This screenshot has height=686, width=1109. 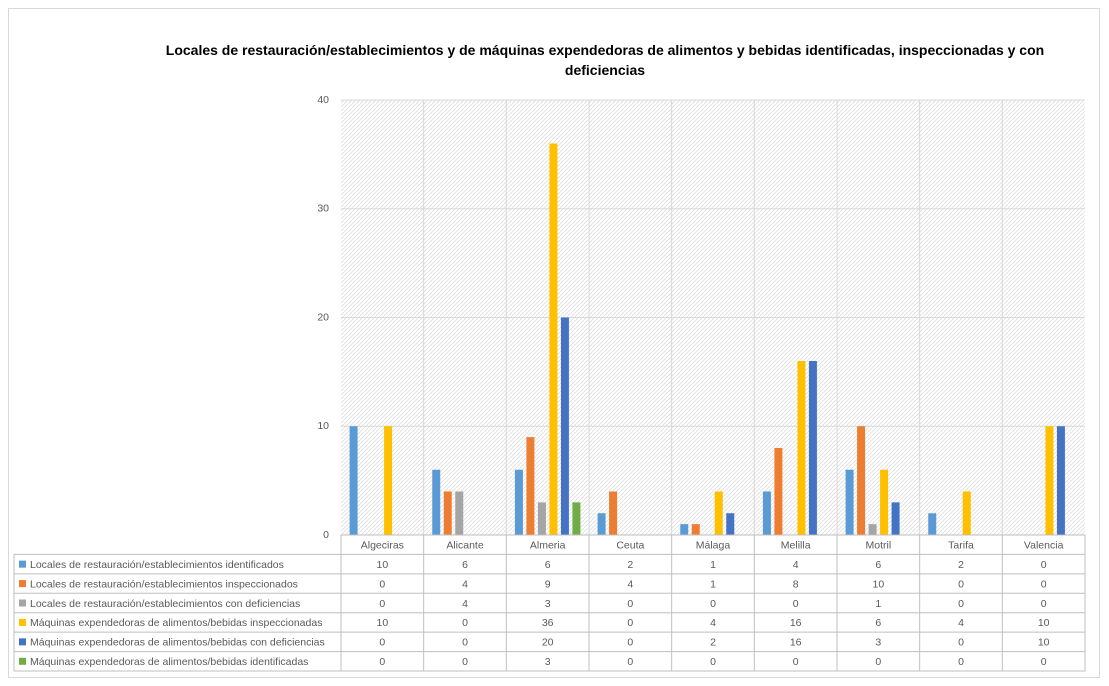 I want to click on x-tick-label: Málaga, so click(x=713, y=545).